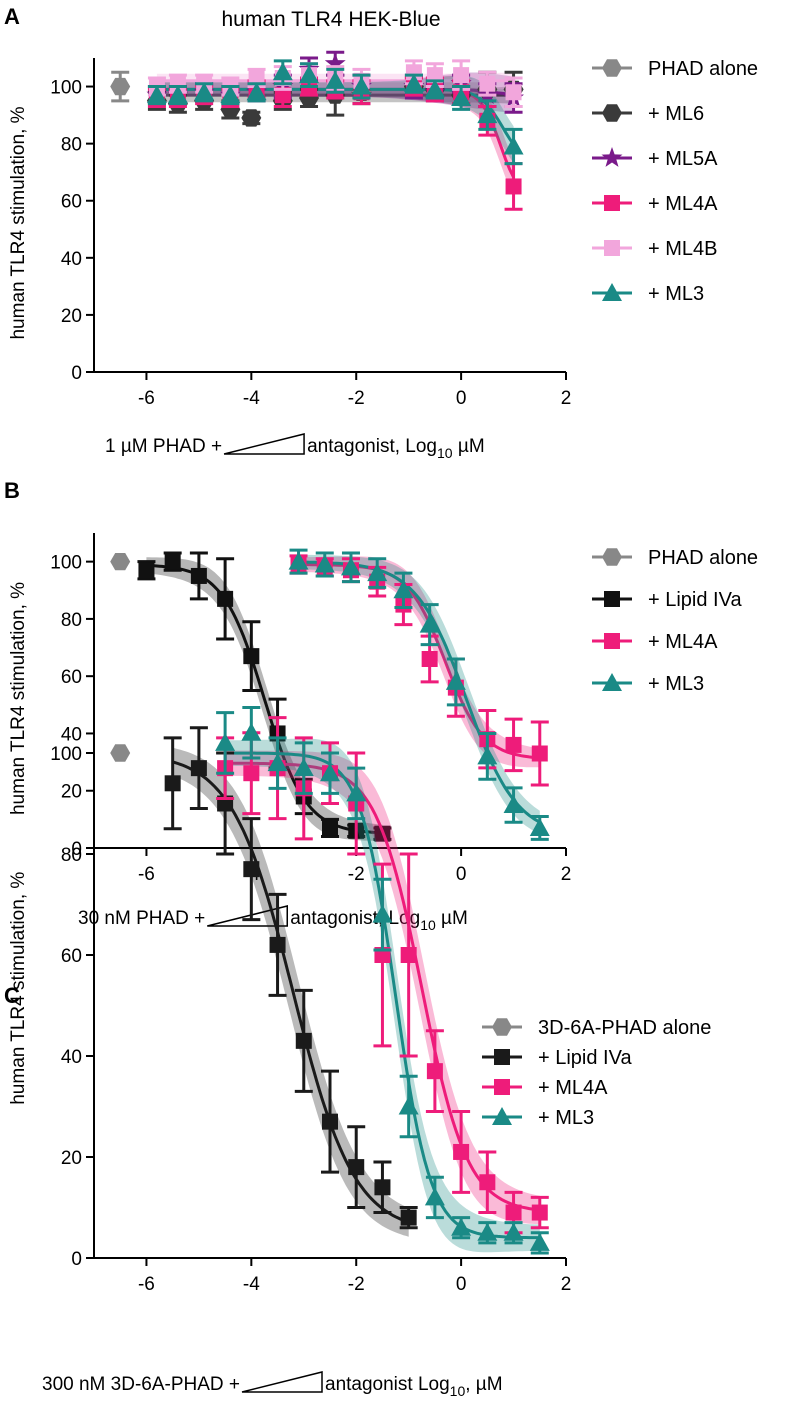  I want to click on legend-label: + ML4A, so click(683, 204).